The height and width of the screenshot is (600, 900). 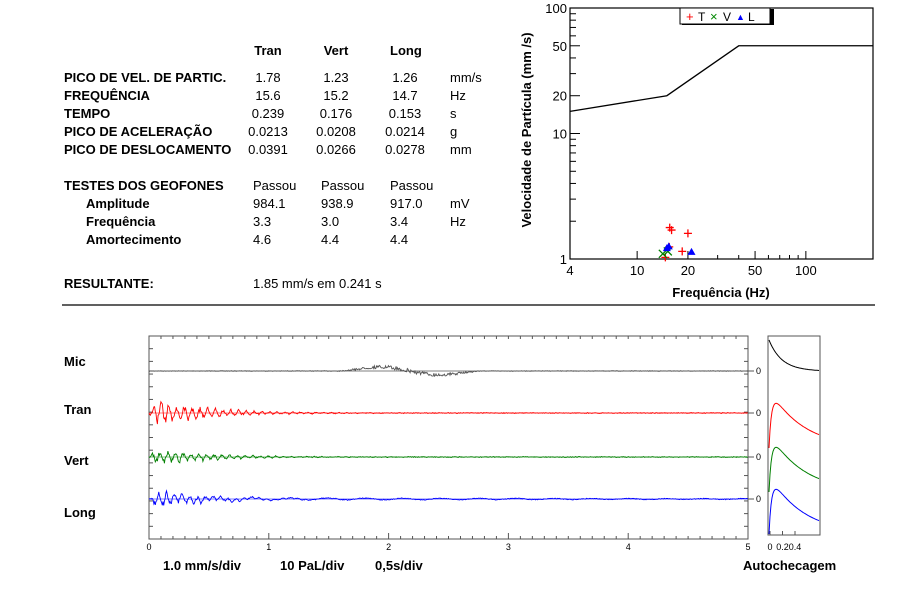 What do you see at coordinates (335, 77) in the screenshot?
I see `row-value: 1.23` at bounding box center [335, 77].